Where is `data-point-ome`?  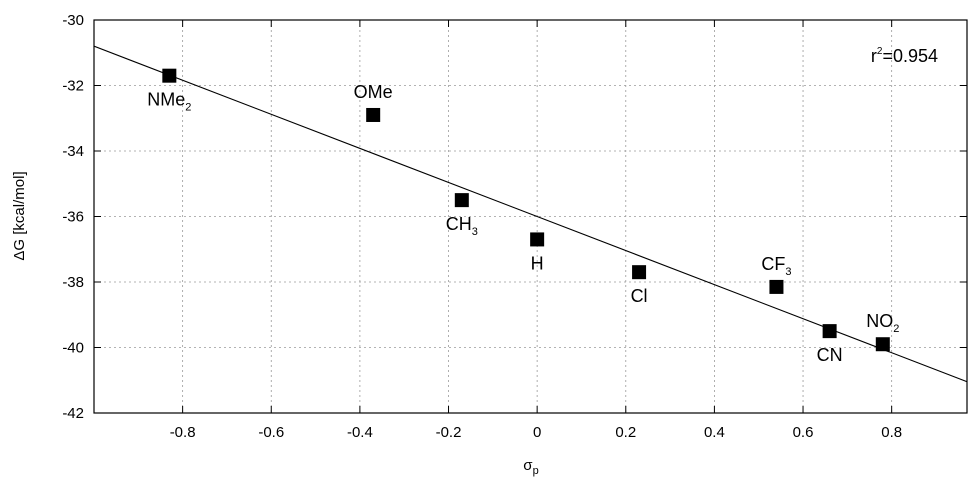 data-point-ome is located at coordinates (373, 114).